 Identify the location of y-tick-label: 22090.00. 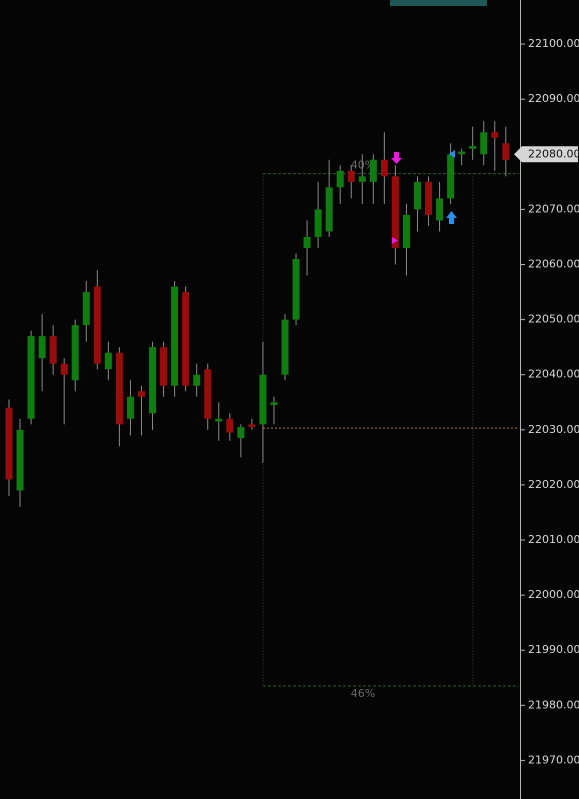
(553, 98).